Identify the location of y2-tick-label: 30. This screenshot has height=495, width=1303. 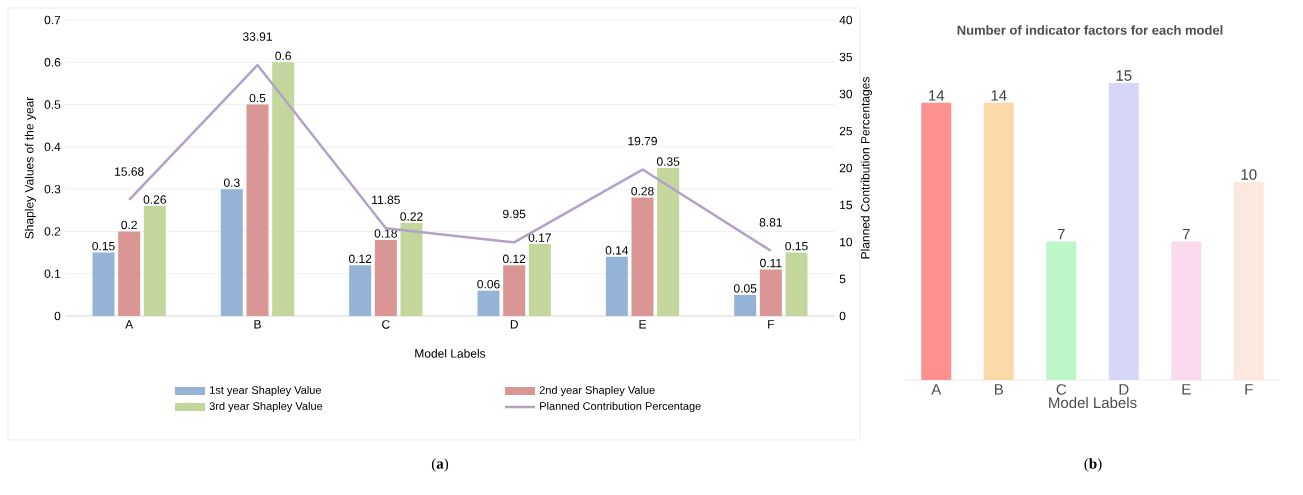
(846, 94).